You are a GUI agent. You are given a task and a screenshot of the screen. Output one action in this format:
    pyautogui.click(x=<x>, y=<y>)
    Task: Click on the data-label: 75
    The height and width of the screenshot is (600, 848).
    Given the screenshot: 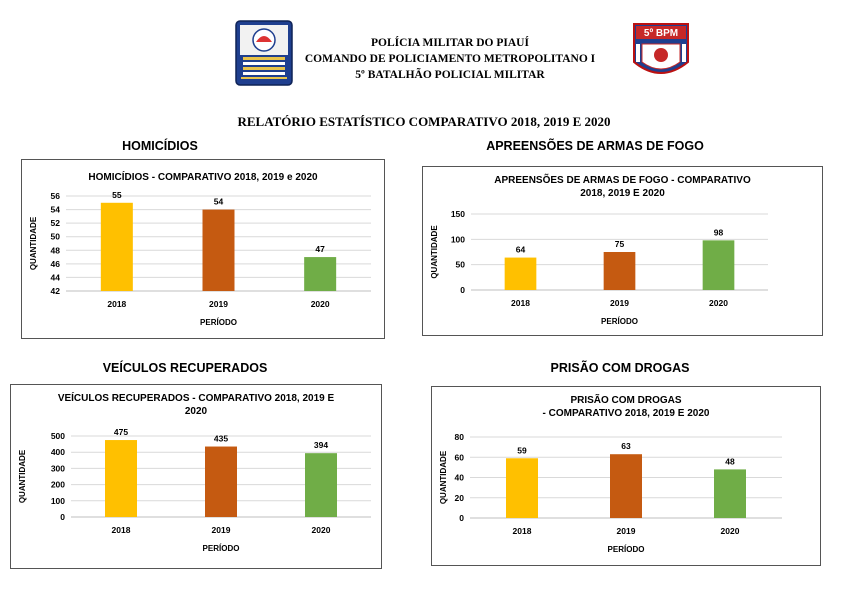 What is the action you would take?
    pyautogui.click(x=620, y=244)
    